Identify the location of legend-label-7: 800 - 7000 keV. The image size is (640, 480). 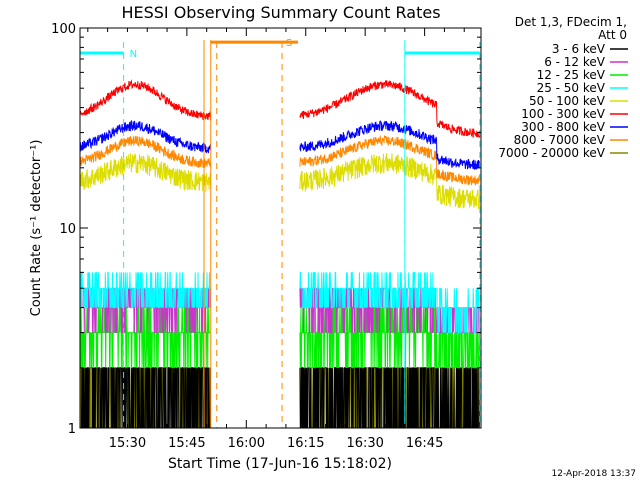
(560, 140).